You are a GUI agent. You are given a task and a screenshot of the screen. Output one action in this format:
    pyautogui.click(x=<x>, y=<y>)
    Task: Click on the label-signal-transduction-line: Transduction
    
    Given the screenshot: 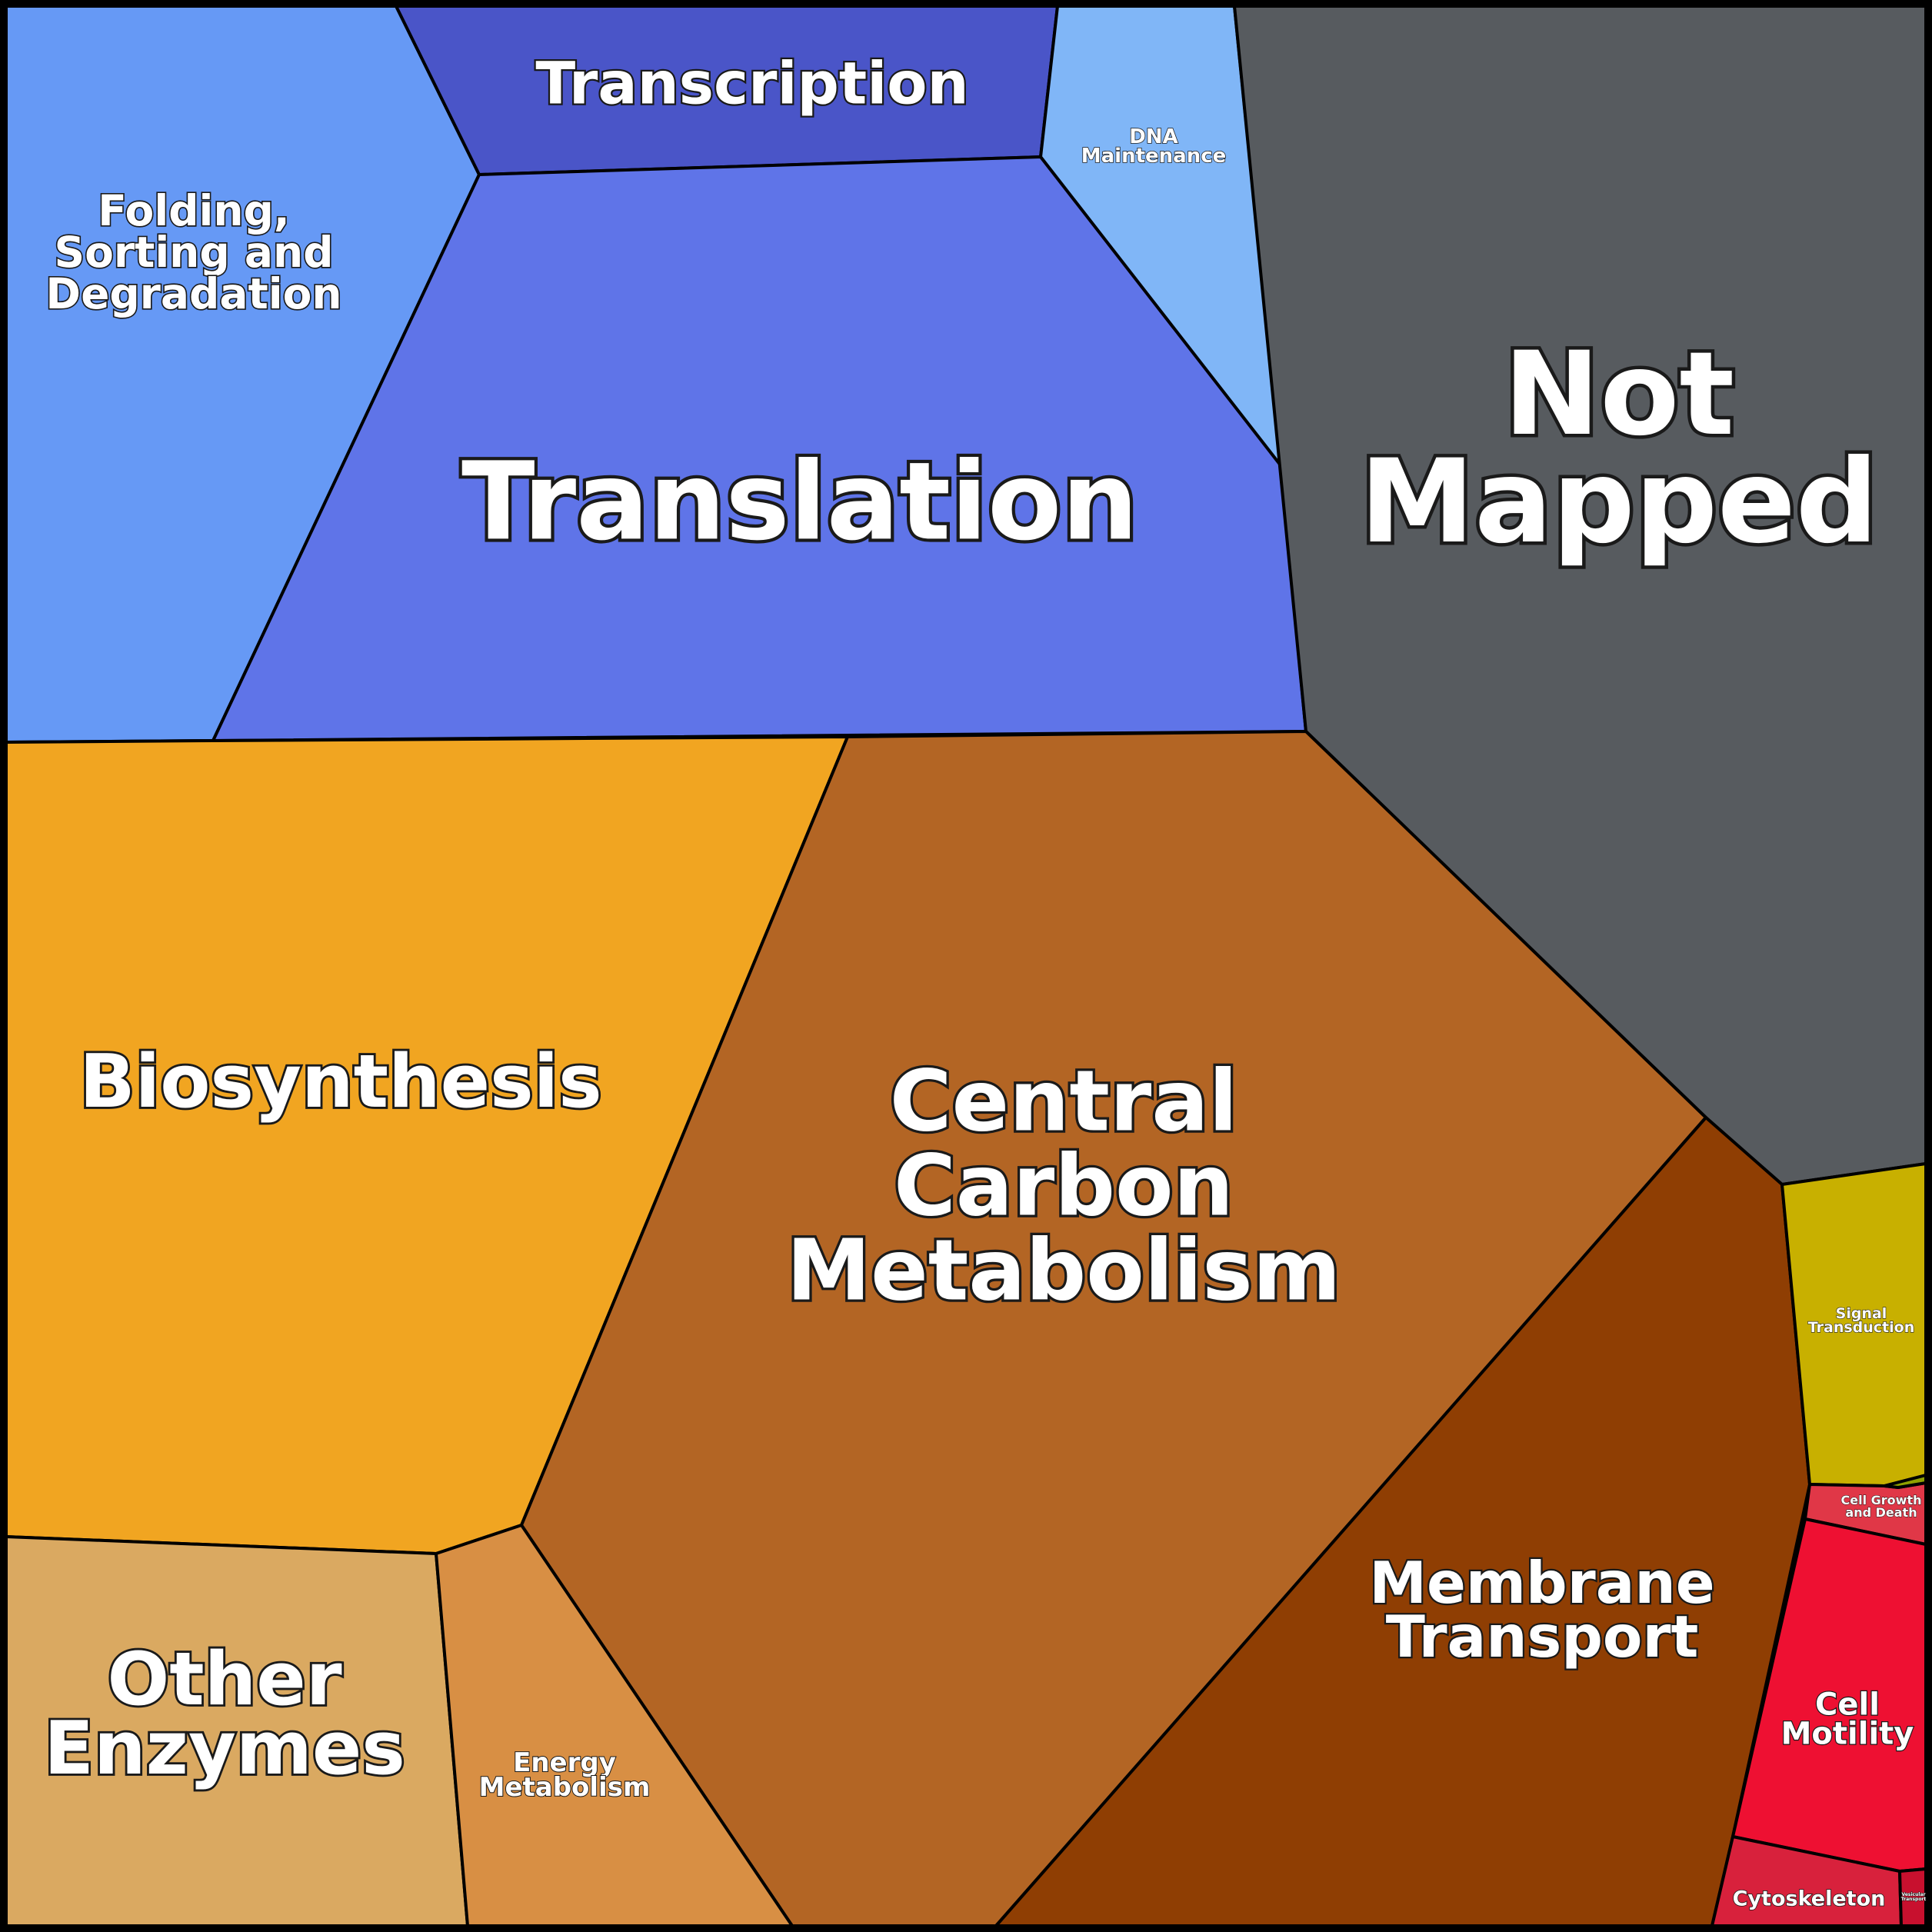 What is the action you would take?
    pyautogui.click(x=1861, y=1327)
    